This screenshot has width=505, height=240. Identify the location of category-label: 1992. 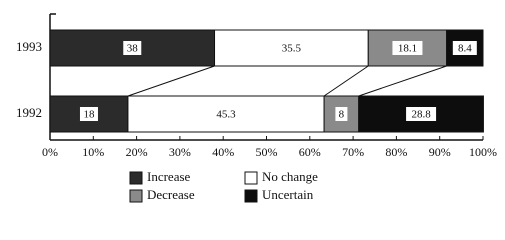
(29, 112).